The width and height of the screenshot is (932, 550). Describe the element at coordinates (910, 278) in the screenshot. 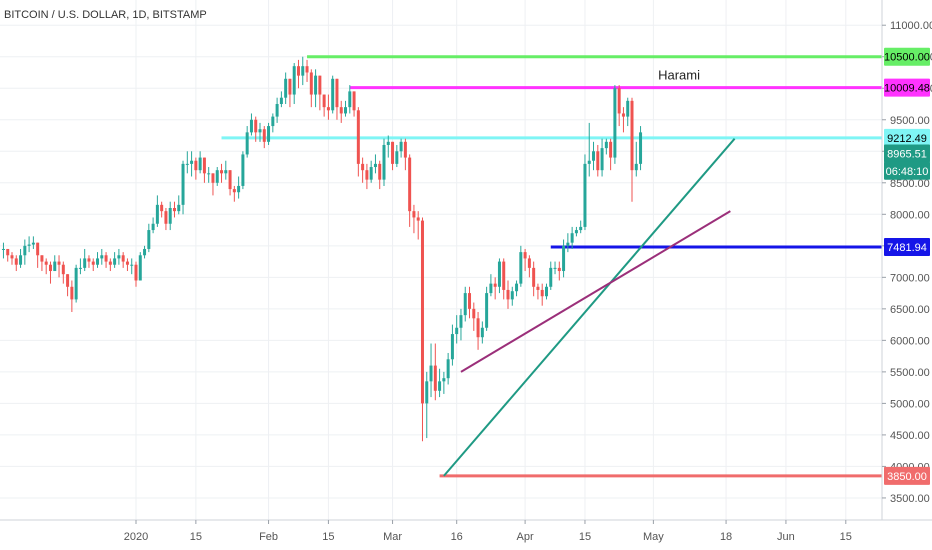

I see `y-tick-label: 7000.00` at that location.